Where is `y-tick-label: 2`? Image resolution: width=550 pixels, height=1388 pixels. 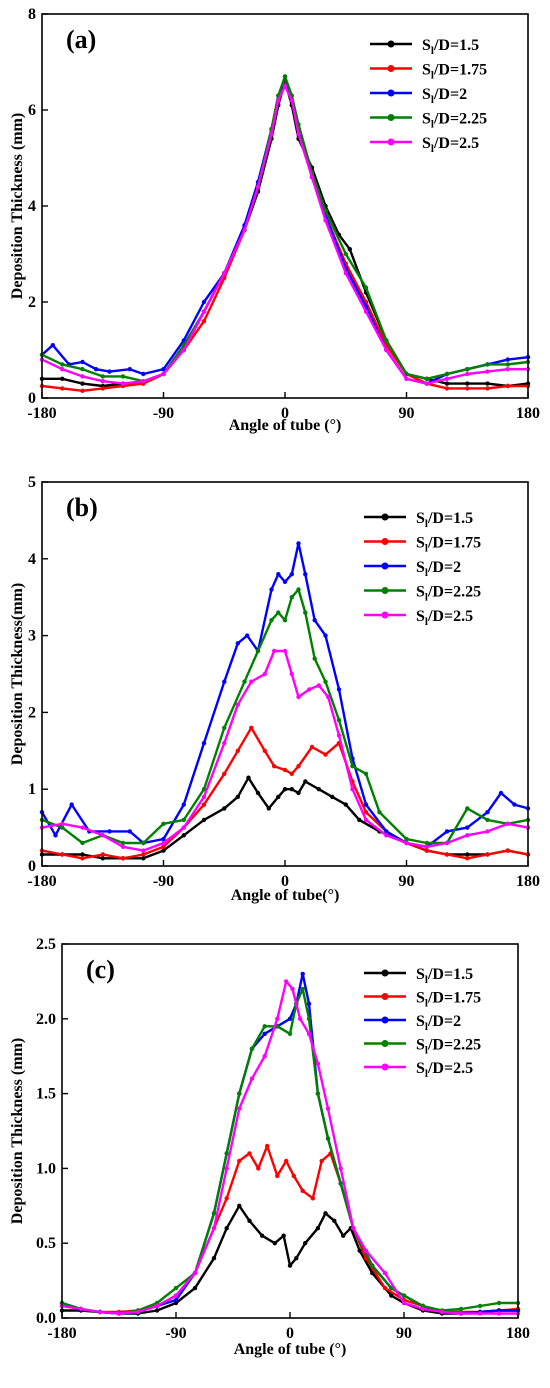
y-tick-label: 2 is located at coordinates (32, 712).